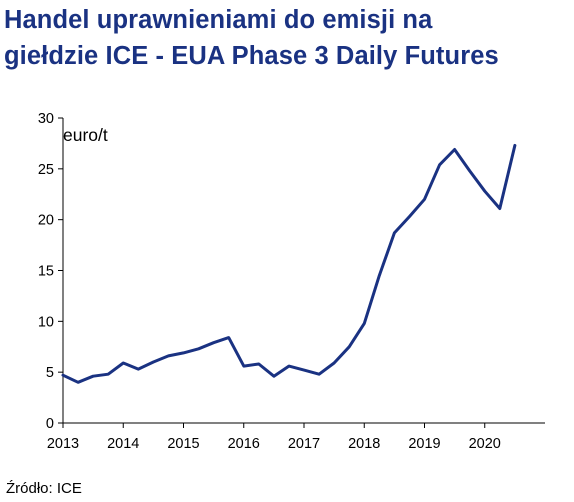 This screenshot has width=574, height=502. I want to click on chart-title-line-2: giełdzie ICE - EUA Phase 3 Daily Futures, so click(251, 56).